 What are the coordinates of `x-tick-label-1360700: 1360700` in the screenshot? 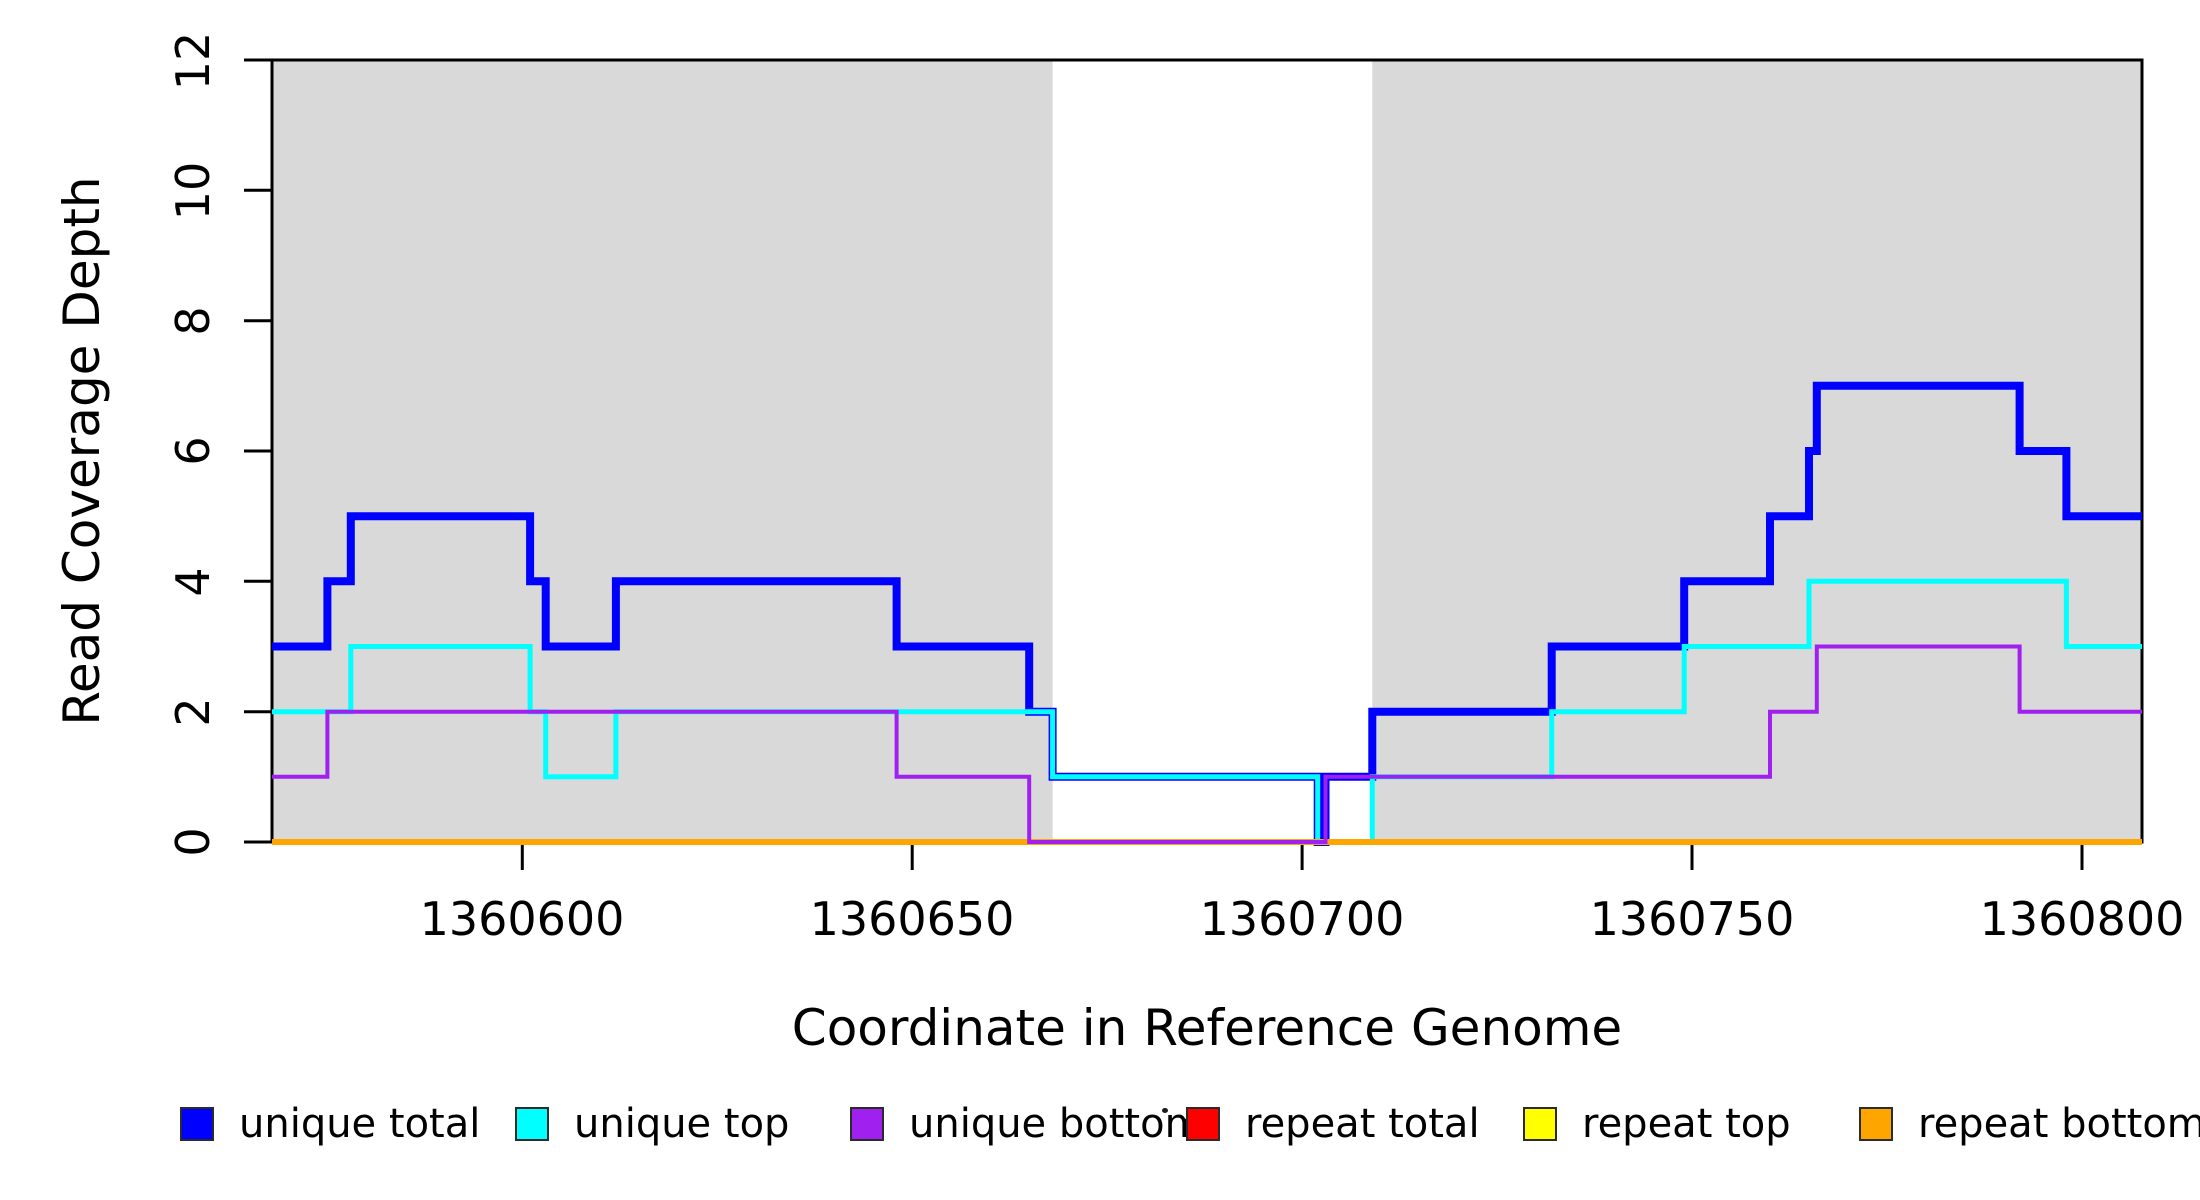 It's located at (1302, 919).